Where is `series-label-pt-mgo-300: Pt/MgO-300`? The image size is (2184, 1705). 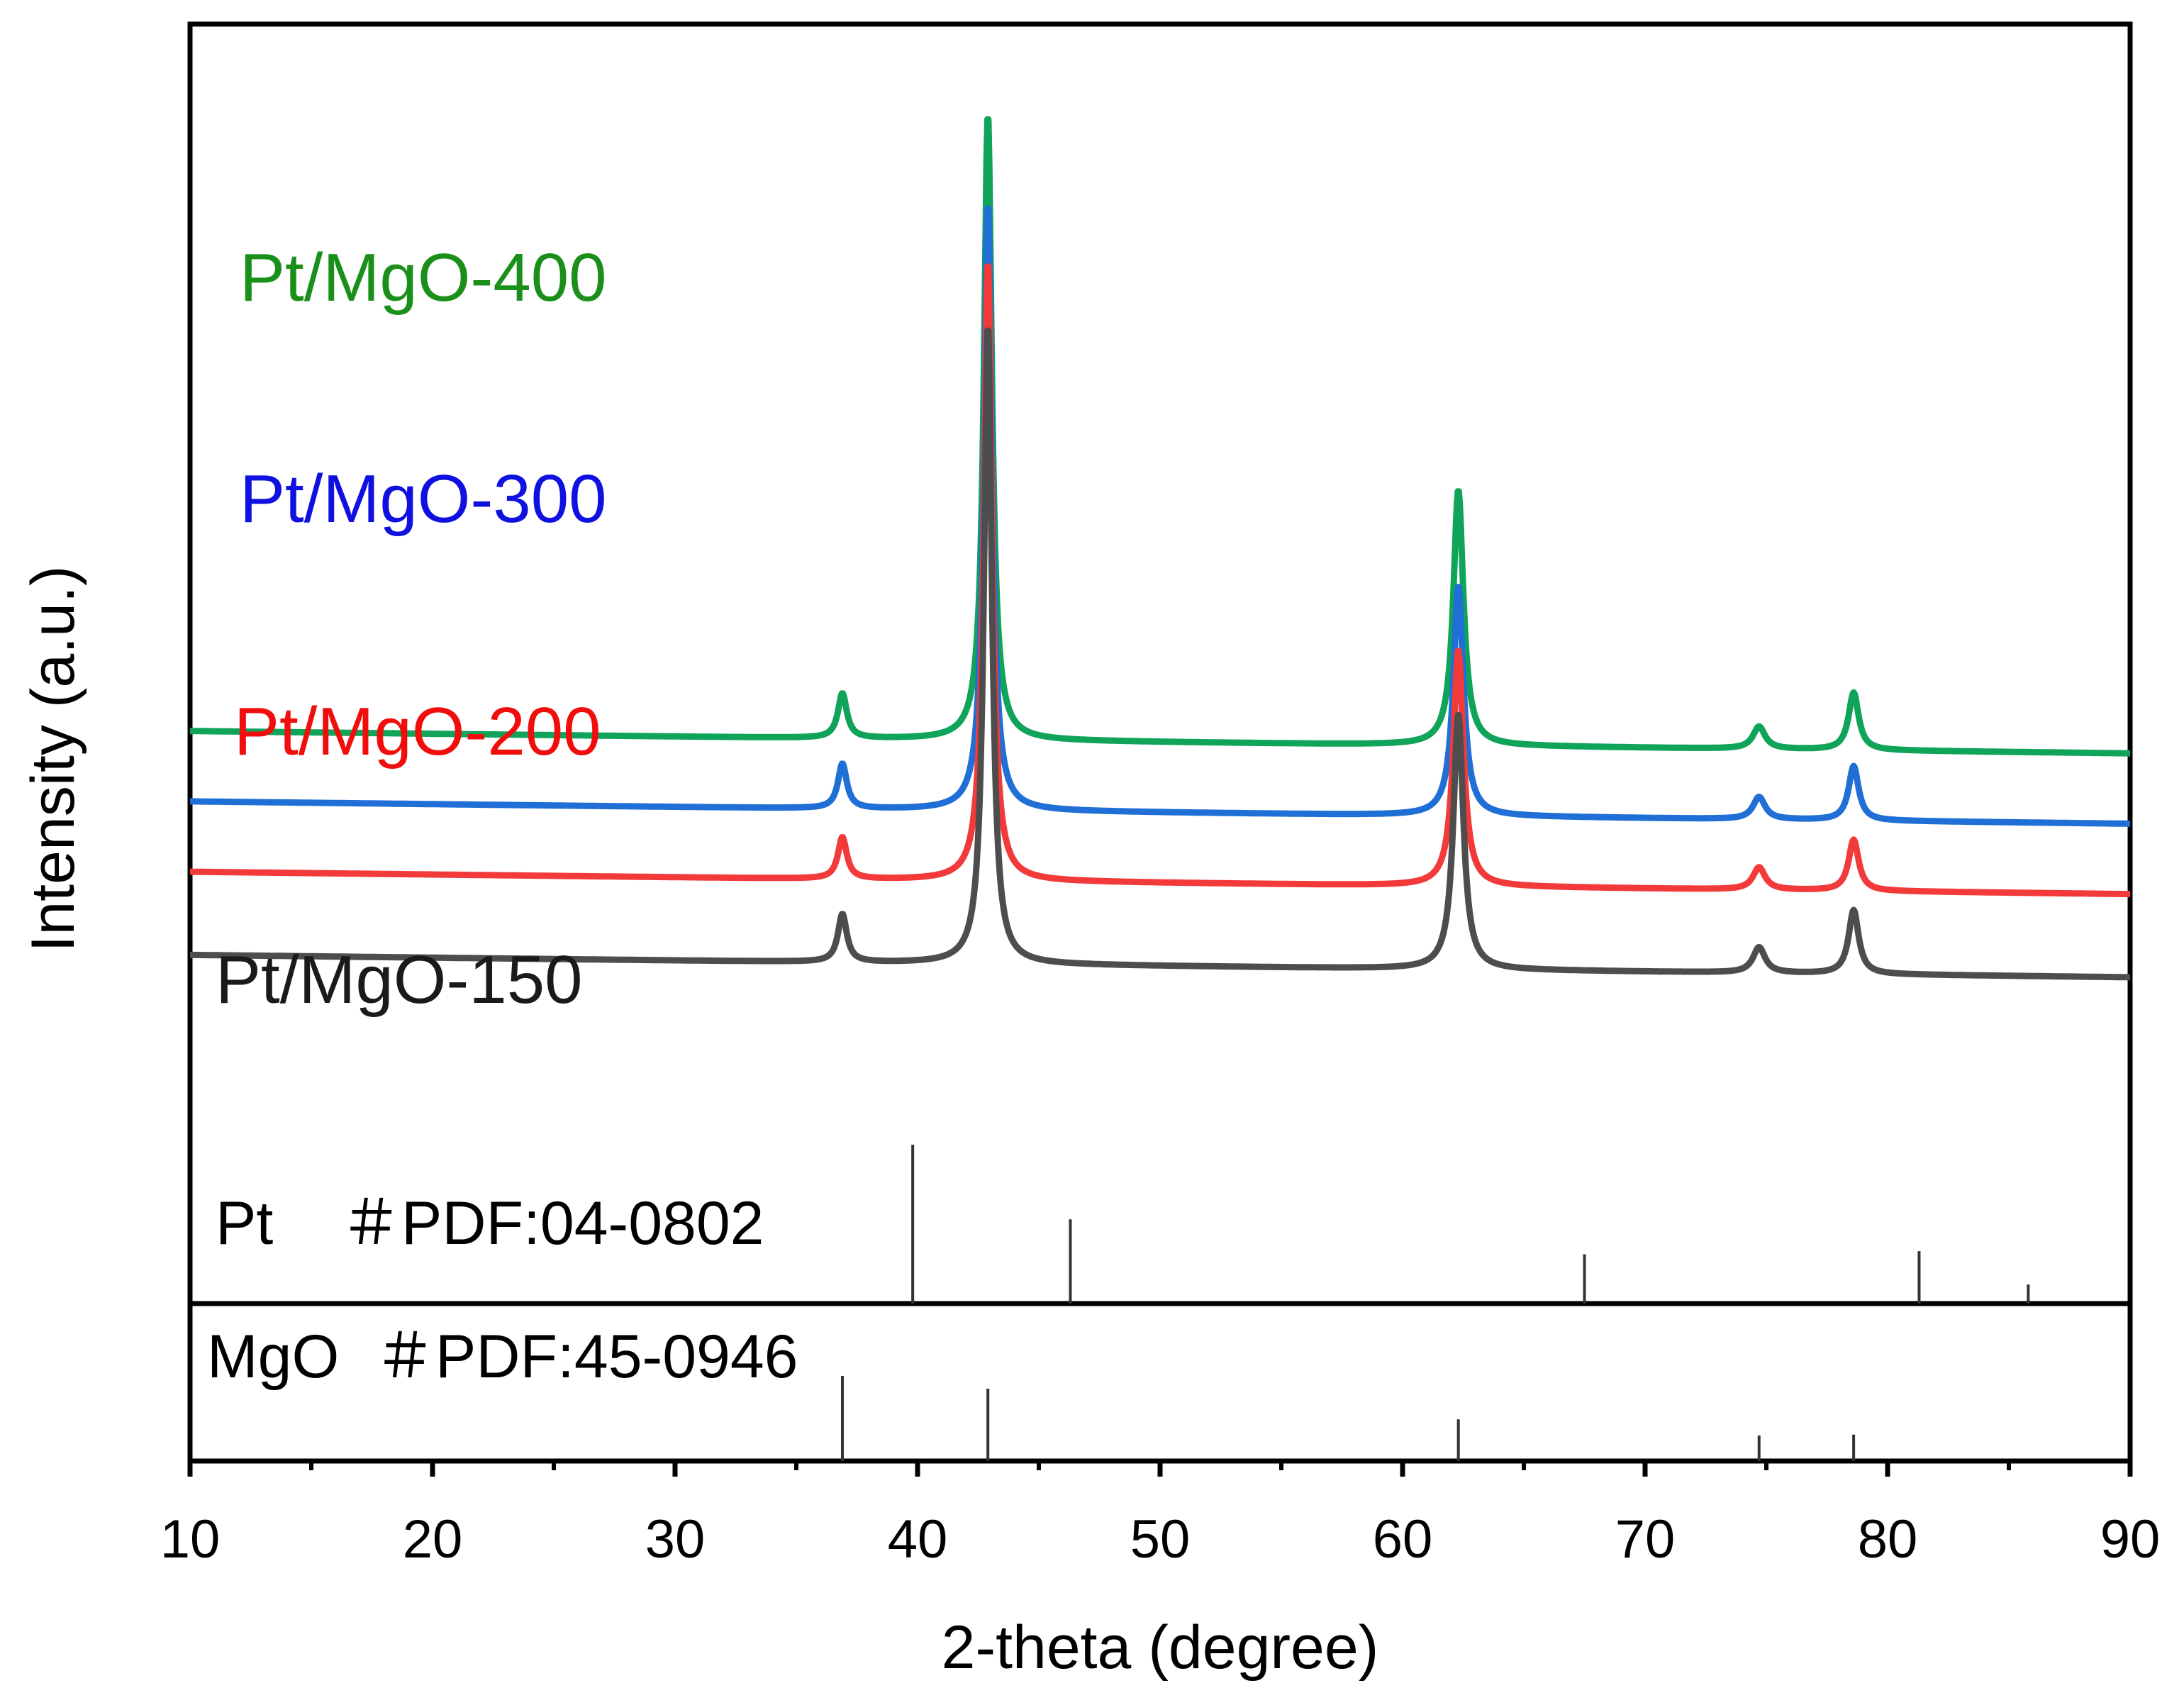
series-label-pt-mgo-300: Pt/MgO-300 is located at coordinates (424, 499).